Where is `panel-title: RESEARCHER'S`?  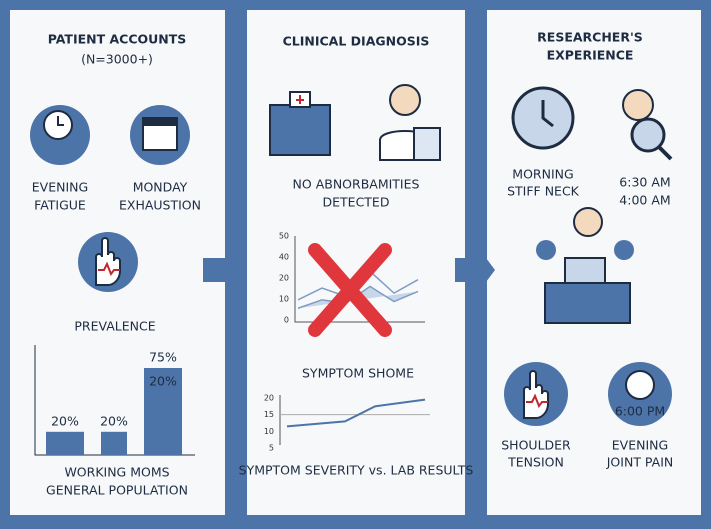 panel-title: RESEARCHER'S is located at coordinates (590, 37).